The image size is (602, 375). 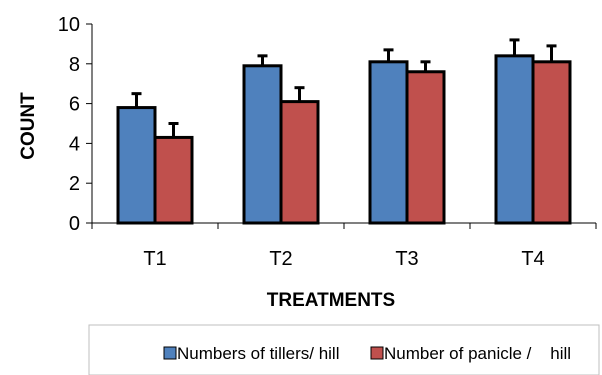 What do you see at coordinates (551, 142) in the screenshot?
I see `bar-panicle-t4` at bounding box center [551, 142].